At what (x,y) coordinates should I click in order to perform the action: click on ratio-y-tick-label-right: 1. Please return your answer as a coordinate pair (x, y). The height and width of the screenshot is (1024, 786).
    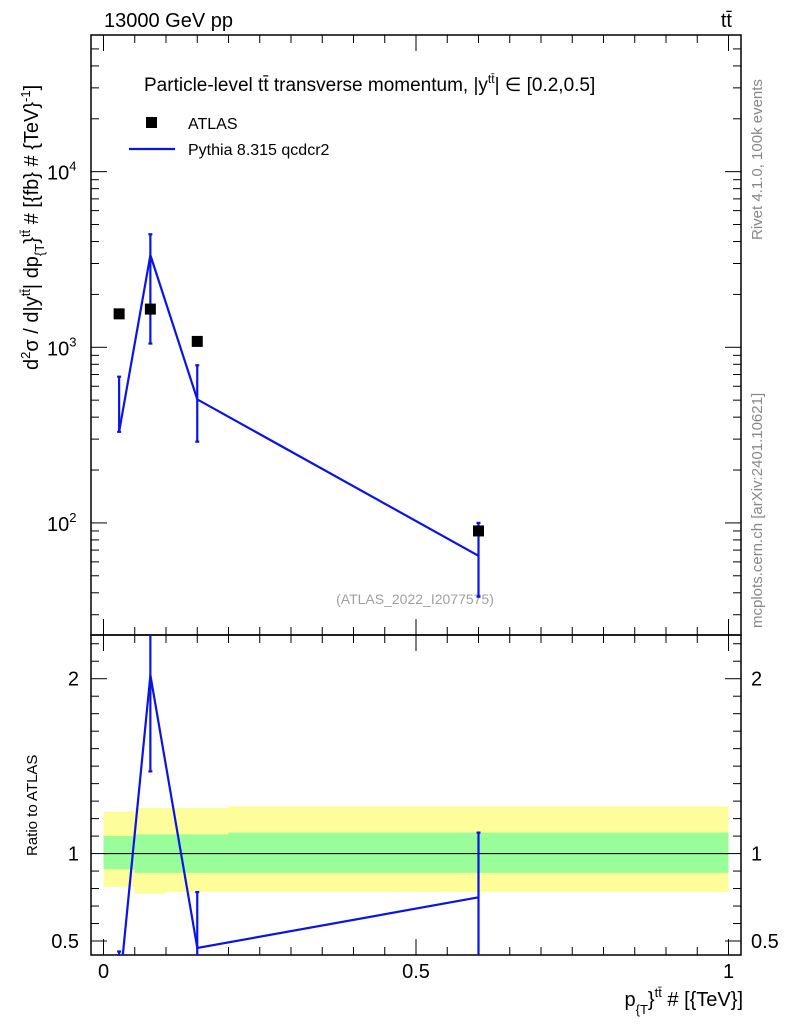
    Looking at the image, I should click on (756, 855).